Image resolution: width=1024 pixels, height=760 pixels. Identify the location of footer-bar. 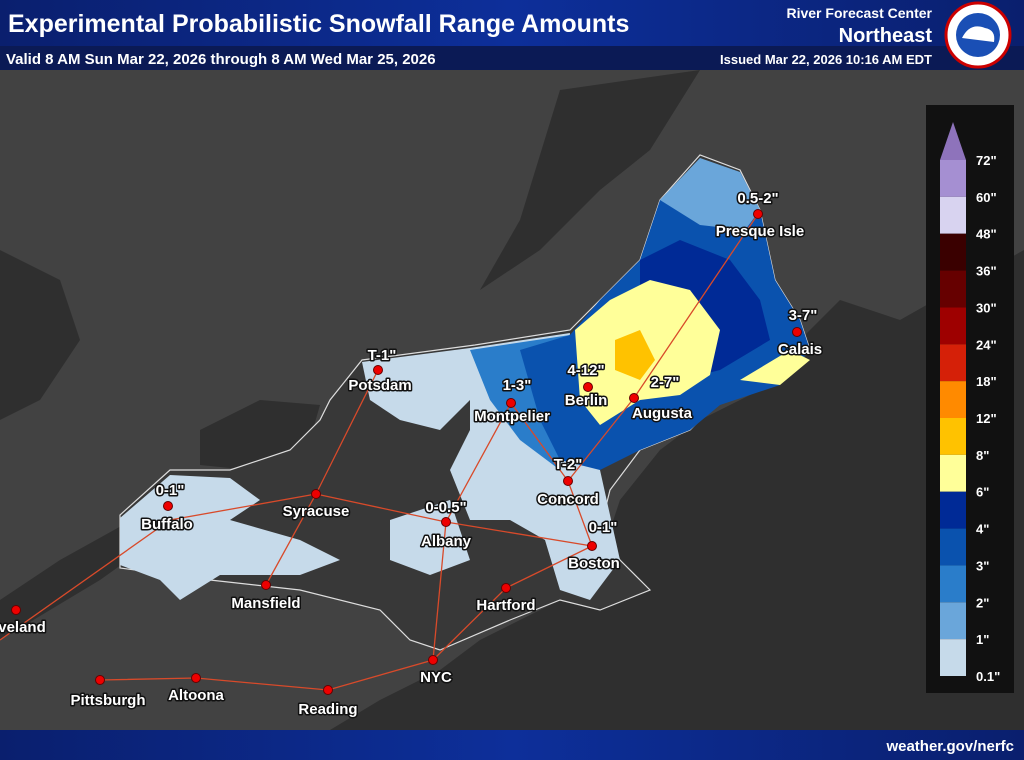
(512, 745).